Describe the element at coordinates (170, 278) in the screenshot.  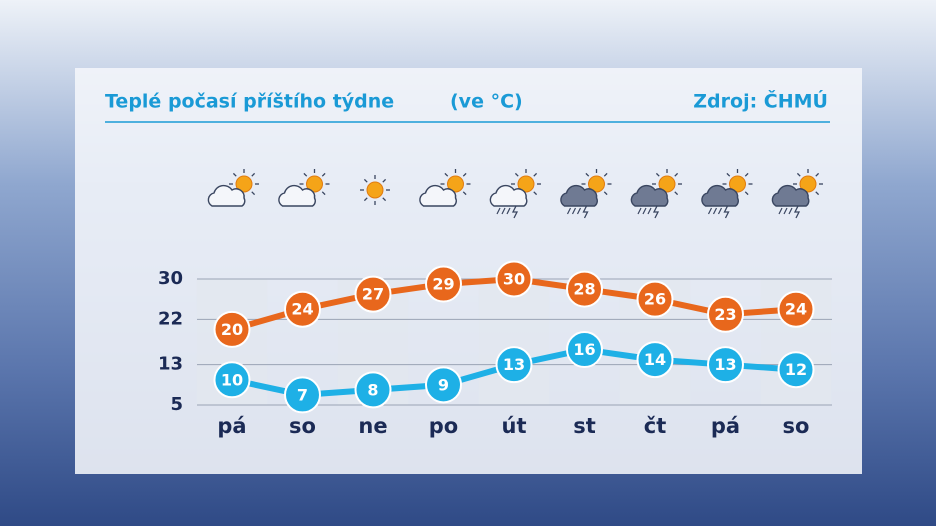
I see `y-tick-label: 30` at that location.